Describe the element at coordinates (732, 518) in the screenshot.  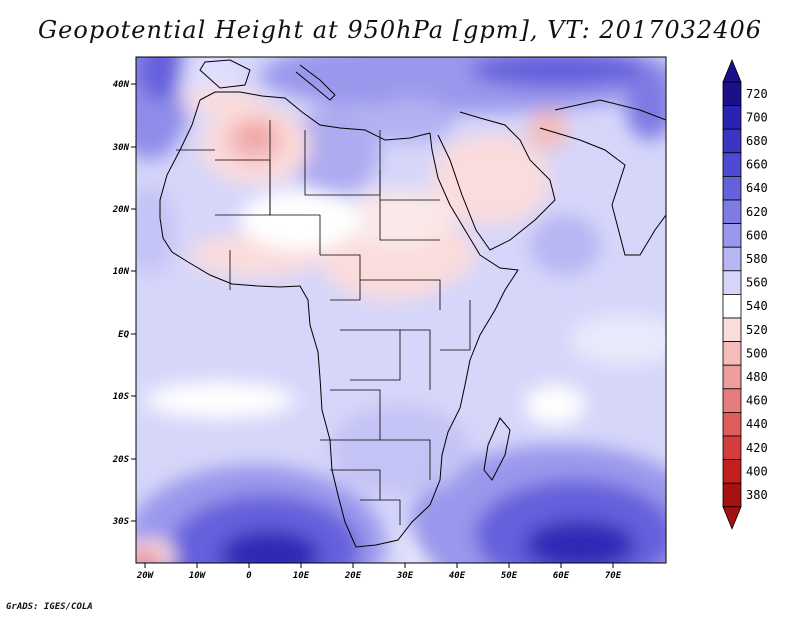
I see `colorbar-bottom-arrow` at that location.